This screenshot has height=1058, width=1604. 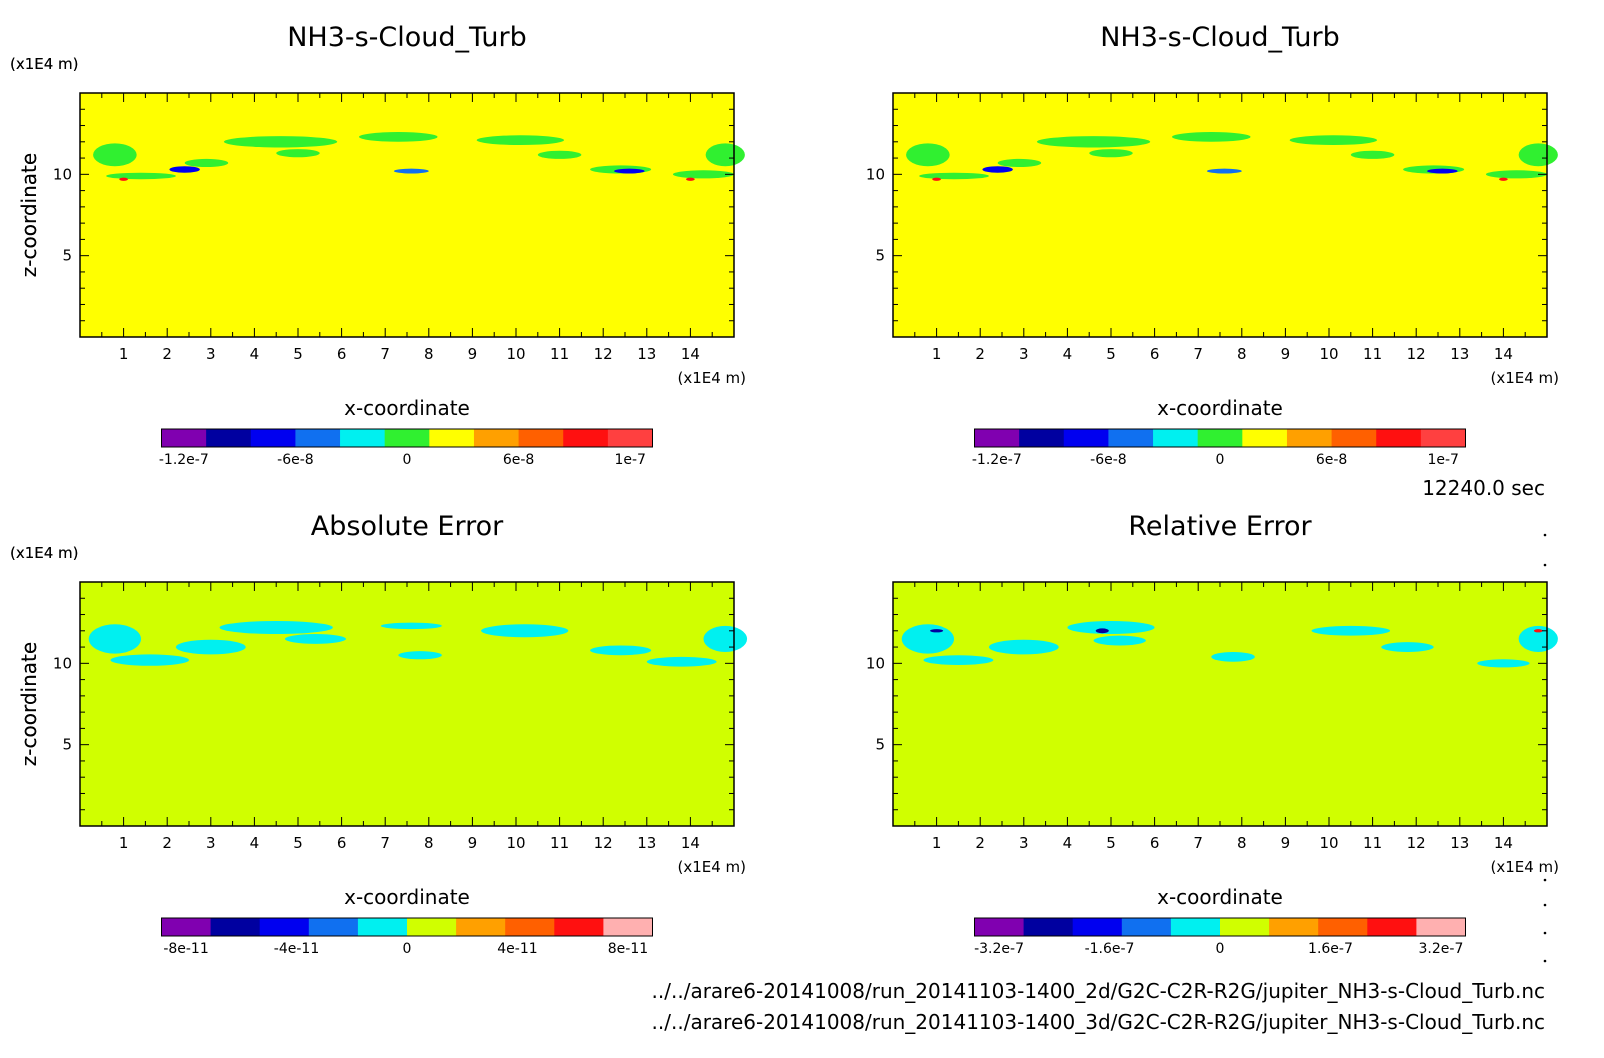 What do you see at coordinates (1483, 488) in the screenshot?
I see `time-label: 12240.0 sec` at bounding box center [1483, 488].